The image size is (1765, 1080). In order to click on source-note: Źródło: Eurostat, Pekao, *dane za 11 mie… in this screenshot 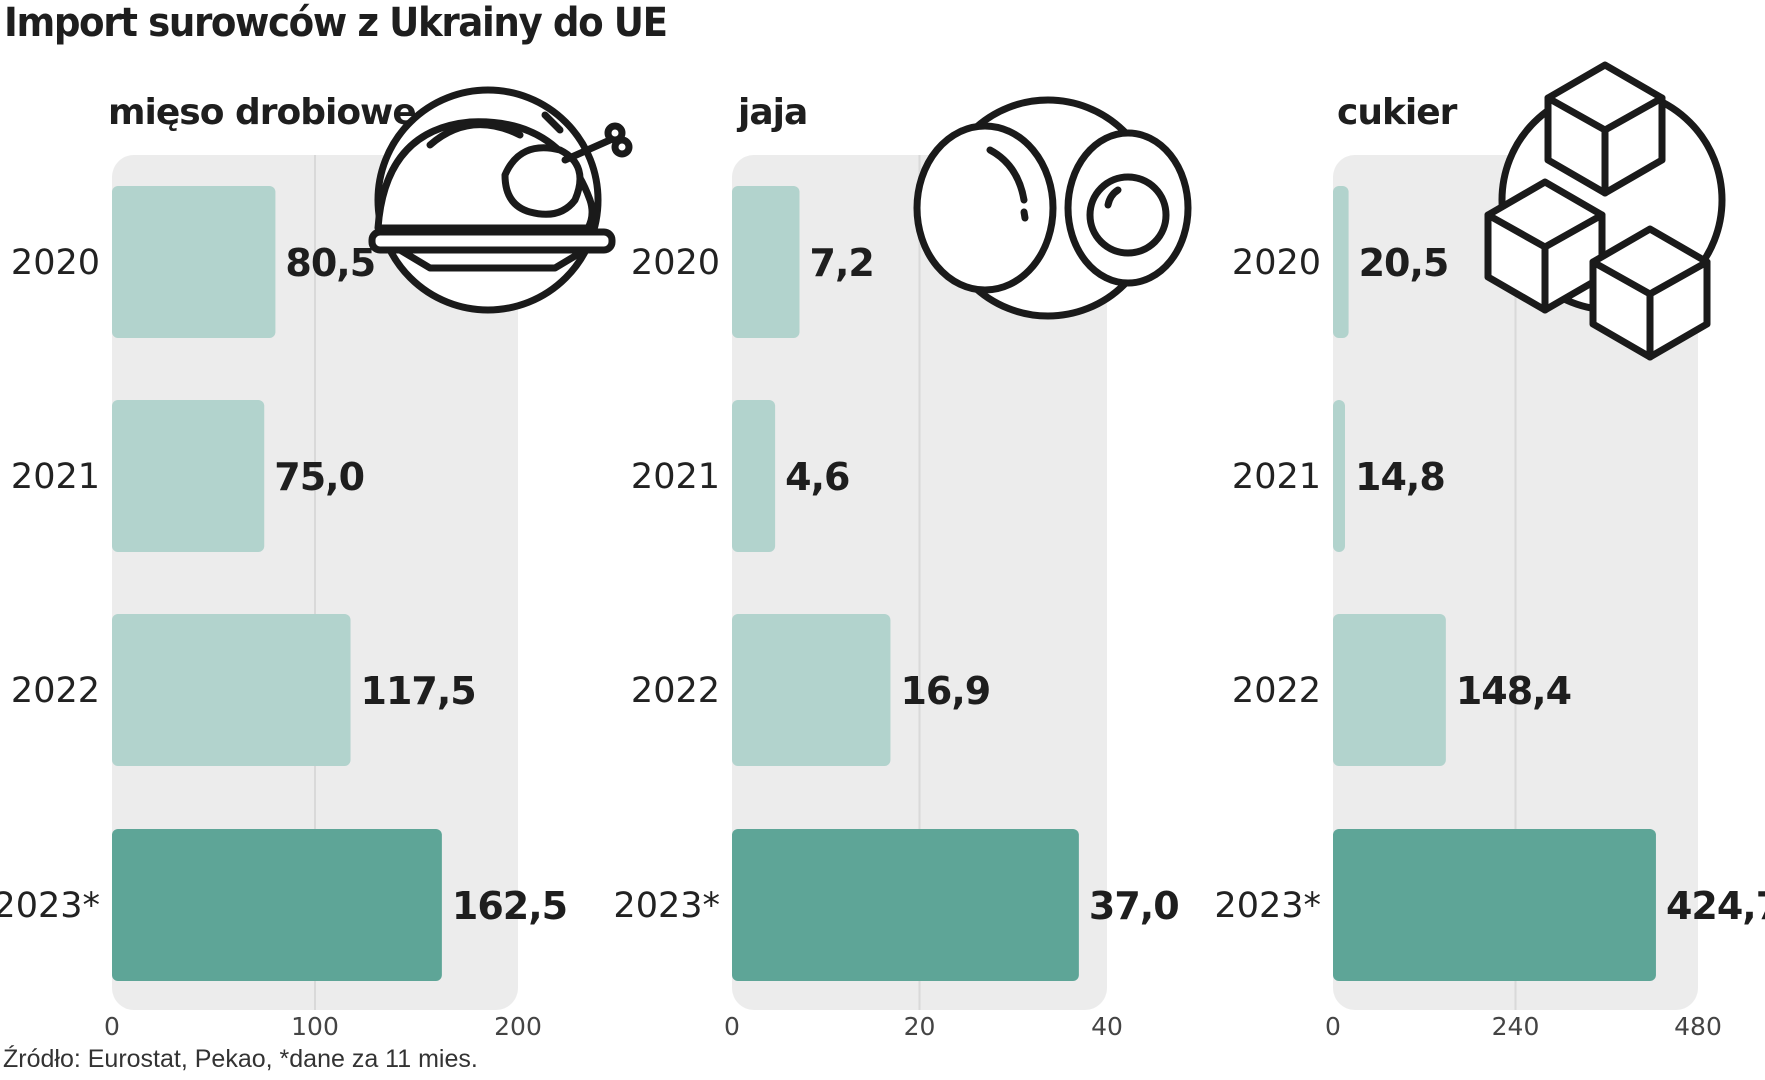, I will do `click(240, 1059)`.